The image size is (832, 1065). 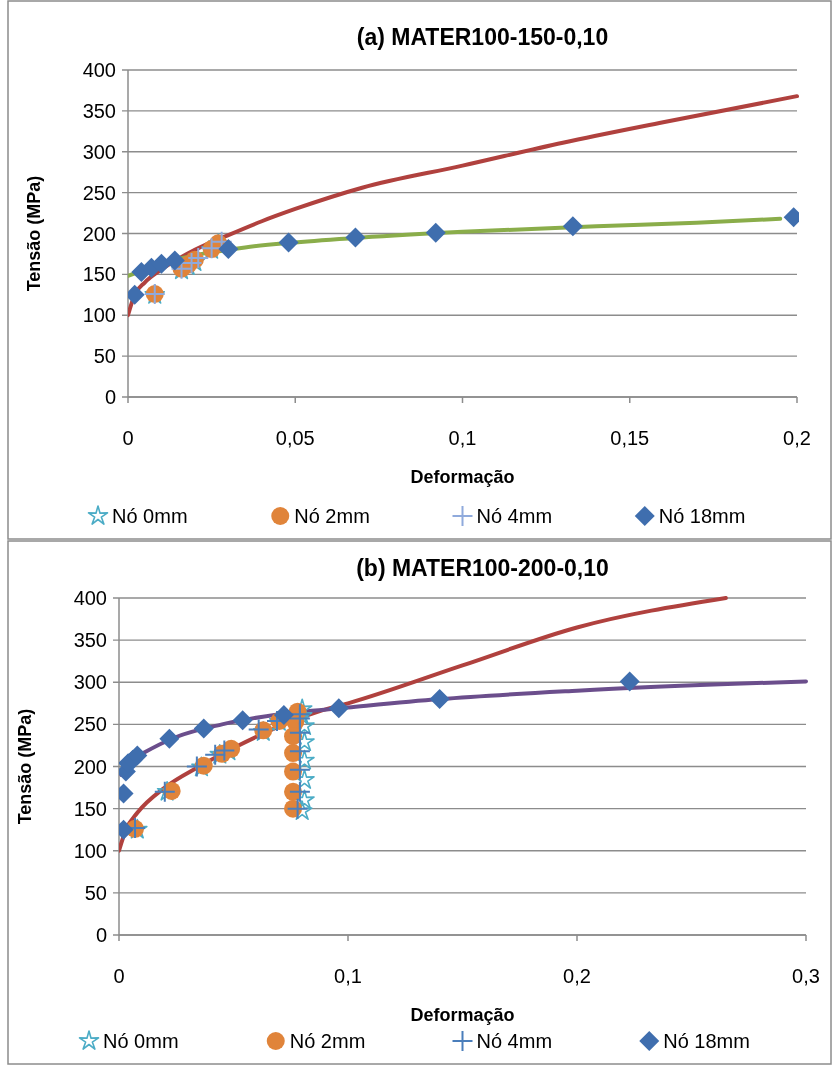 I want to click on x-tick-label: 0,3, so click(x=806, y=976).